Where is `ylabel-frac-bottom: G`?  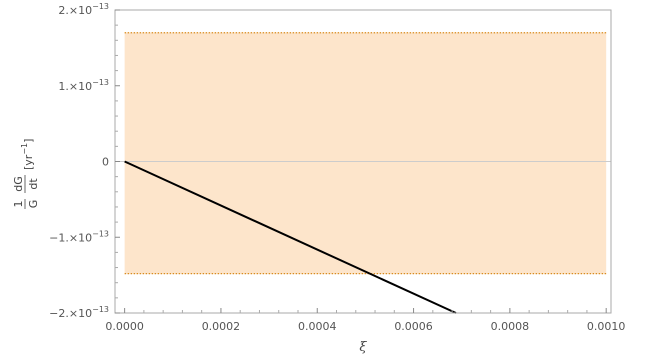
ylabel-frac-bottom: G is located at coordinates (33, 204).